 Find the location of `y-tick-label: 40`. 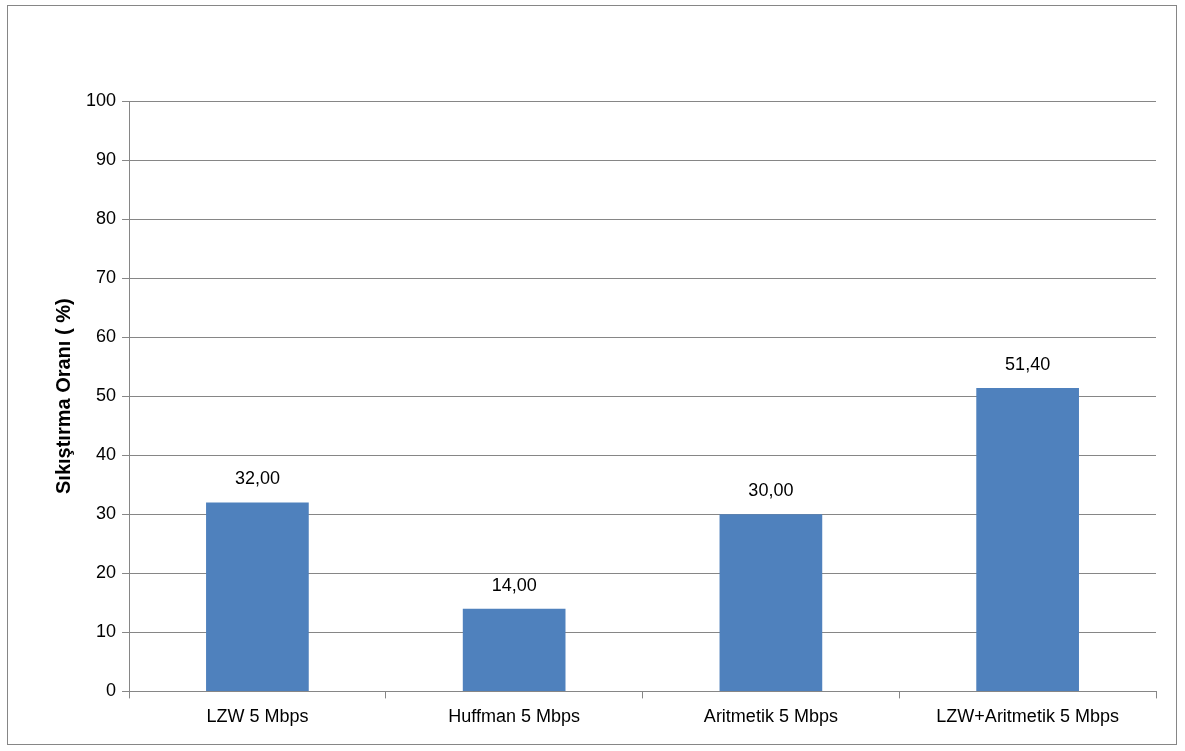

y-tick-label: 40 is located at coordinates (106, 454).